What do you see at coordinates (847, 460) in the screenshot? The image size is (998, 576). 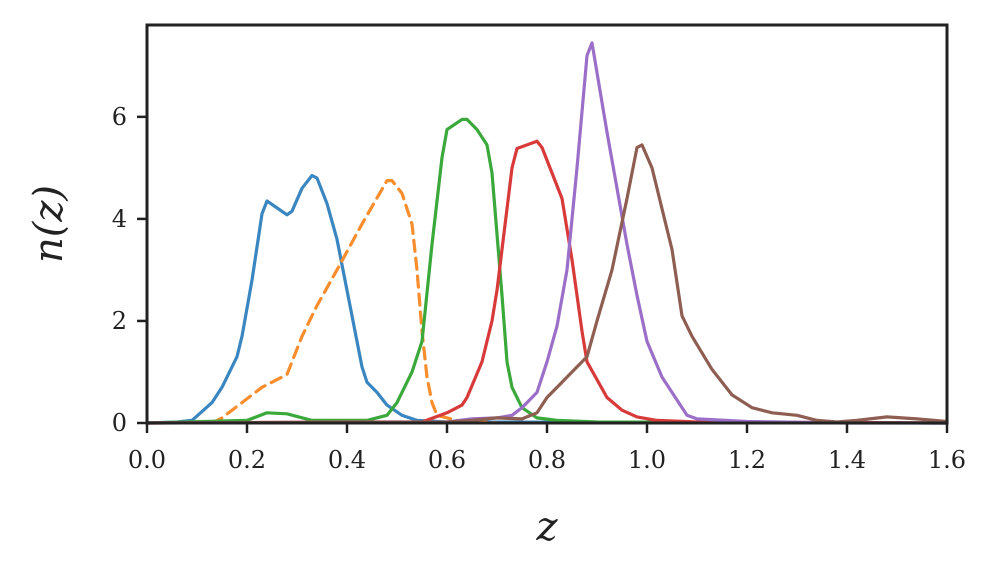 I see `x-tick-label: 1.4` at bounding box center [847, 460].